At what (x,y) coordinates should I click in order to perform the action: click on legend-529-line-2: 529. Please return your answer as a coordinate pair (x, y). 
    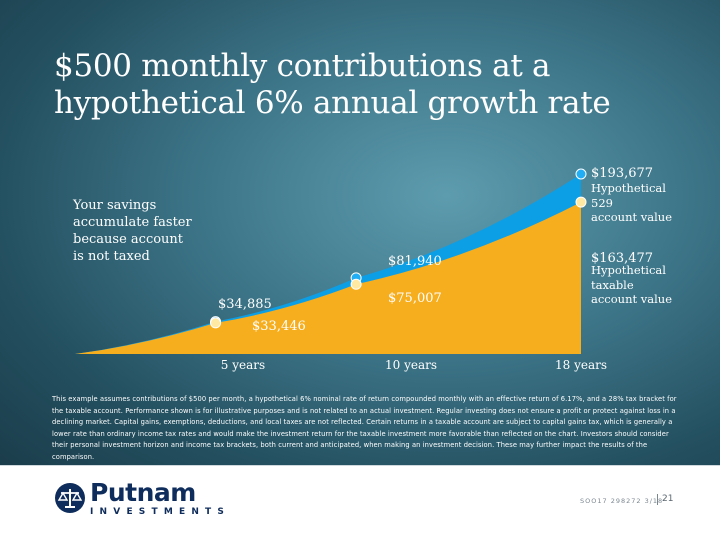
    Looking at the image, I should click on (602, 203).